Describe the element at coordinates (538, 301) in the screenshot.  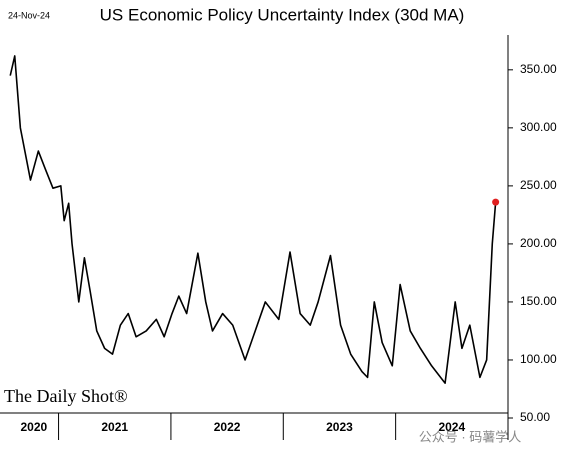
I see `y-tick-label: 150.00` at that location.